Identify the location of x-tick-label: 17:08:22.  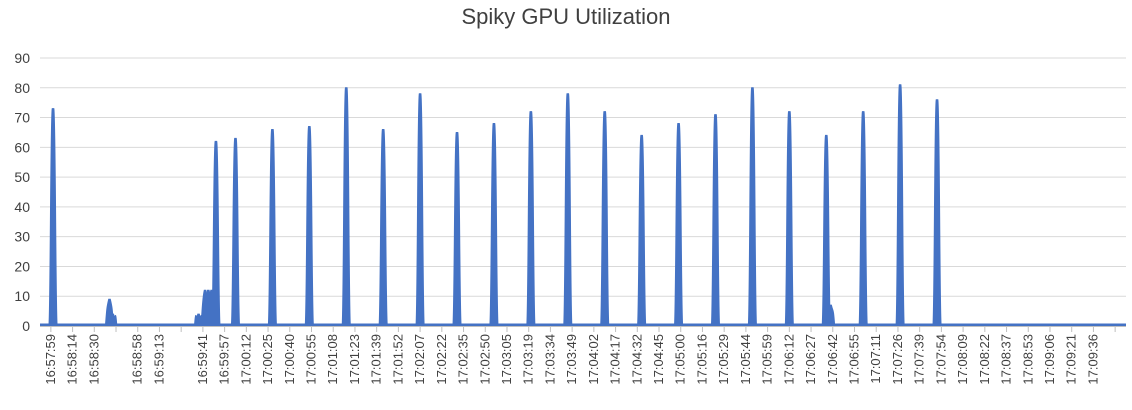
(984, 359).